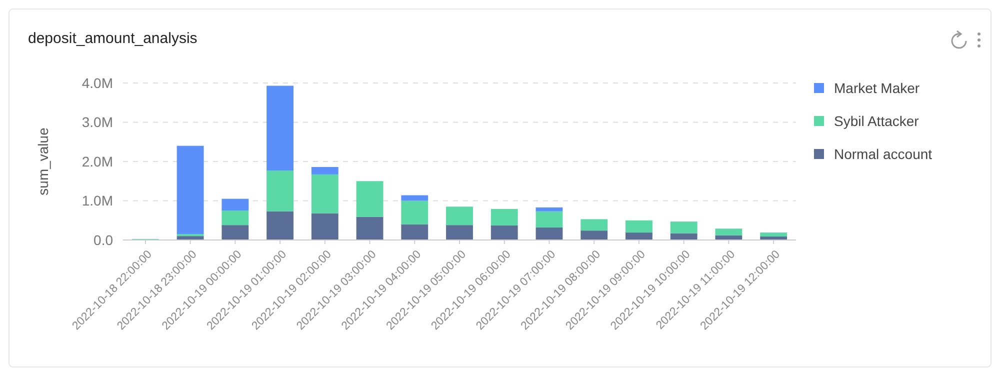 The height and width of the screenshot is (376, 1000). I want to click on y-tick-label: 1.0M, so click(97, 200).